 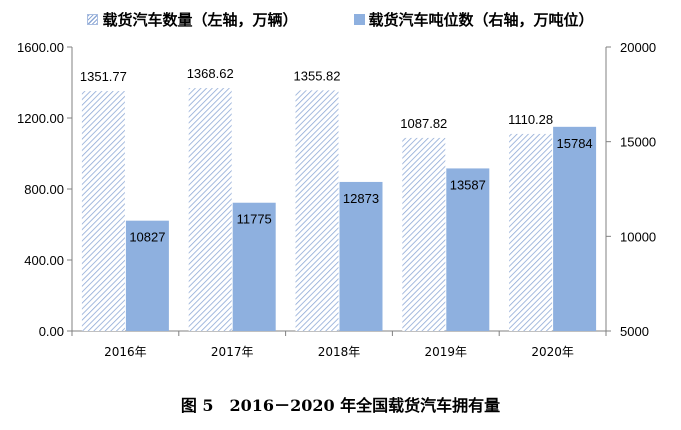 I want to click on data-label-tonnage: 13587, so click(x=468, y=184).